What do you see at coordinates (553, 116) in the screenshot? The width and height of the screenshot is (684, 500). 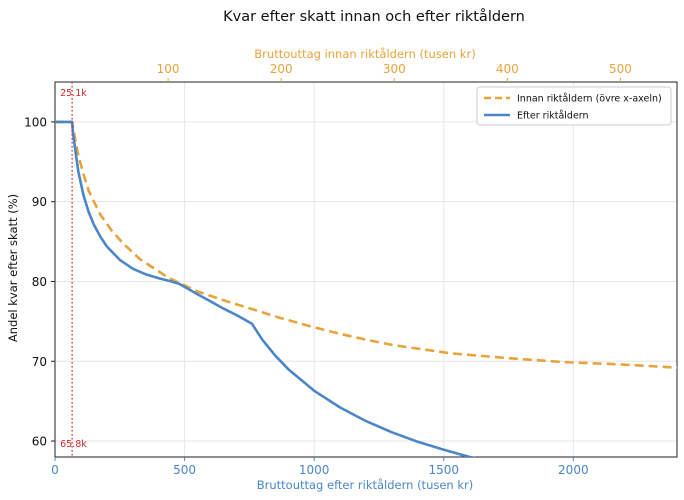 I see `legend-label: Efter riktåldern` at bounding box center [553, 116].